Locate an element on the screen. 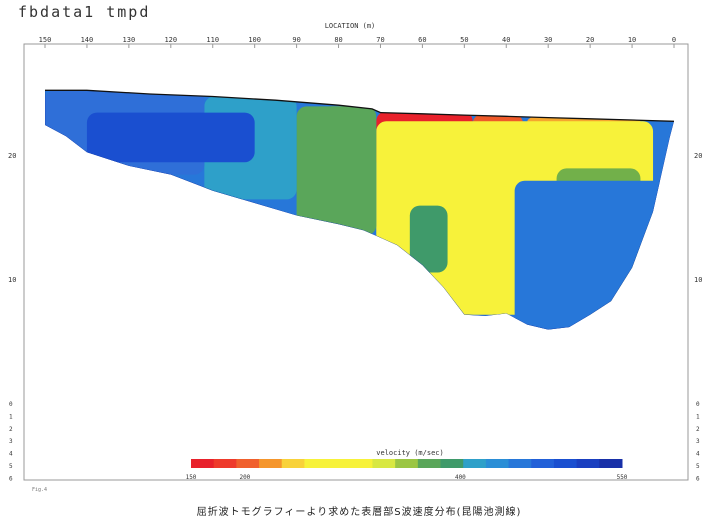  colorbar-tick-label: 150 is located at coordinates (191, 477).